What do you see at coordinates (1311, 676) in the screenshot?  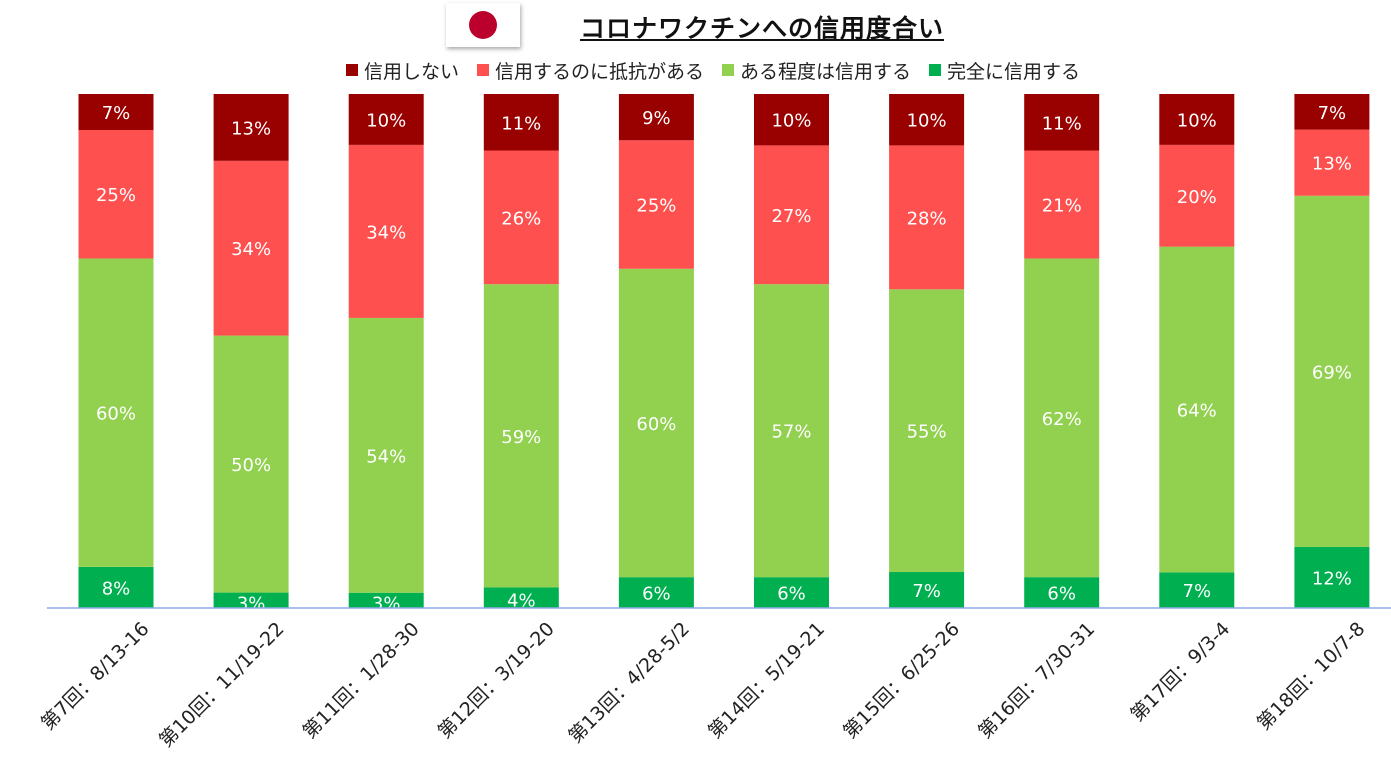 I see `x-tick-label: 第18回：10/7-8` at bounding box center [1311, 676].